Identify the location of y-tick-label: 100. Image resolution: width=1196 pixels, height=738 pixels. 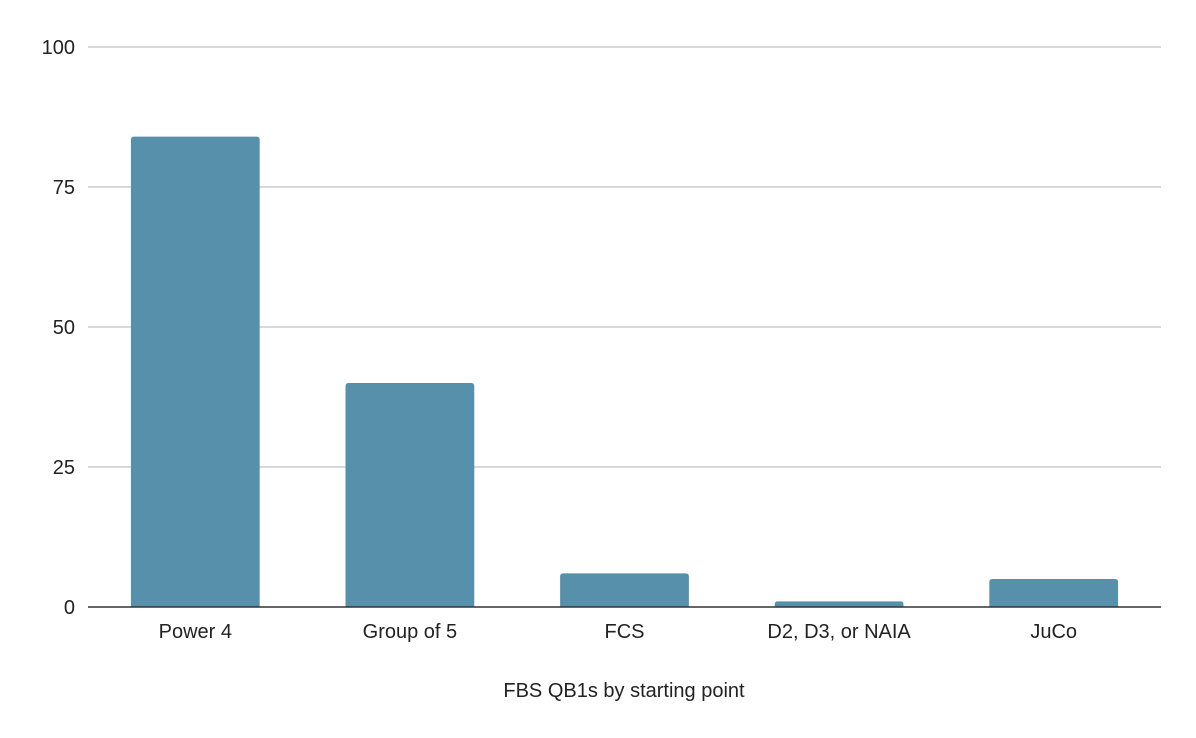
(58, 48).